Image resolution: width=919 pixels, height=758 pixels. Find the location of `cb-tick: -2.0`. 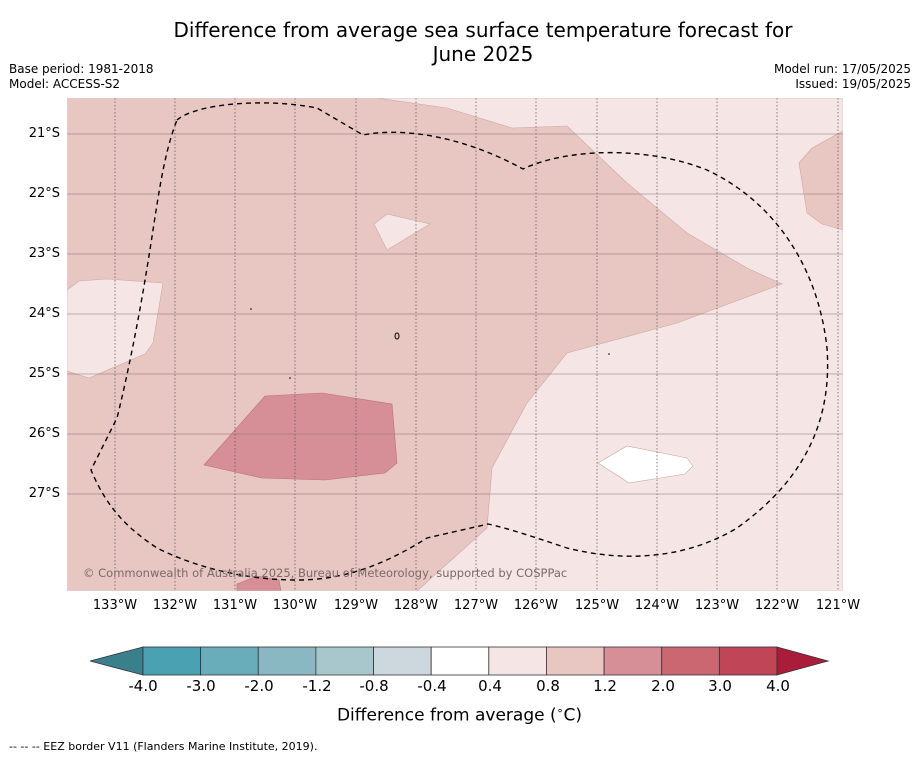

cb-tick: -2.0 is located at coordinates (259, 686).